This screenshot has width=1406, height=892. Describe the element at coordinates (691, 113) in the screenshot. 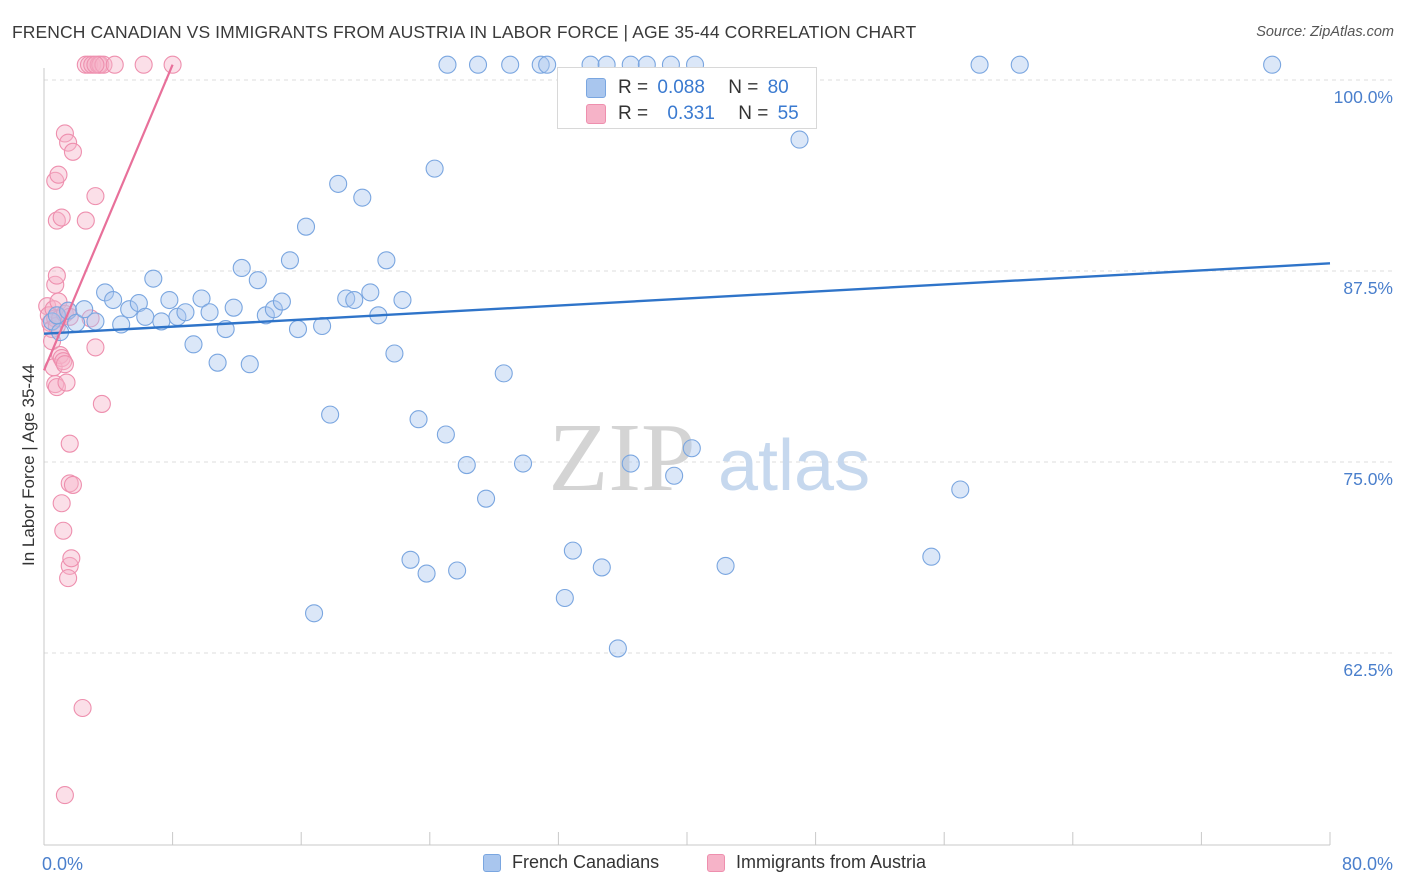

I see `r-value: 0.331` at that location.